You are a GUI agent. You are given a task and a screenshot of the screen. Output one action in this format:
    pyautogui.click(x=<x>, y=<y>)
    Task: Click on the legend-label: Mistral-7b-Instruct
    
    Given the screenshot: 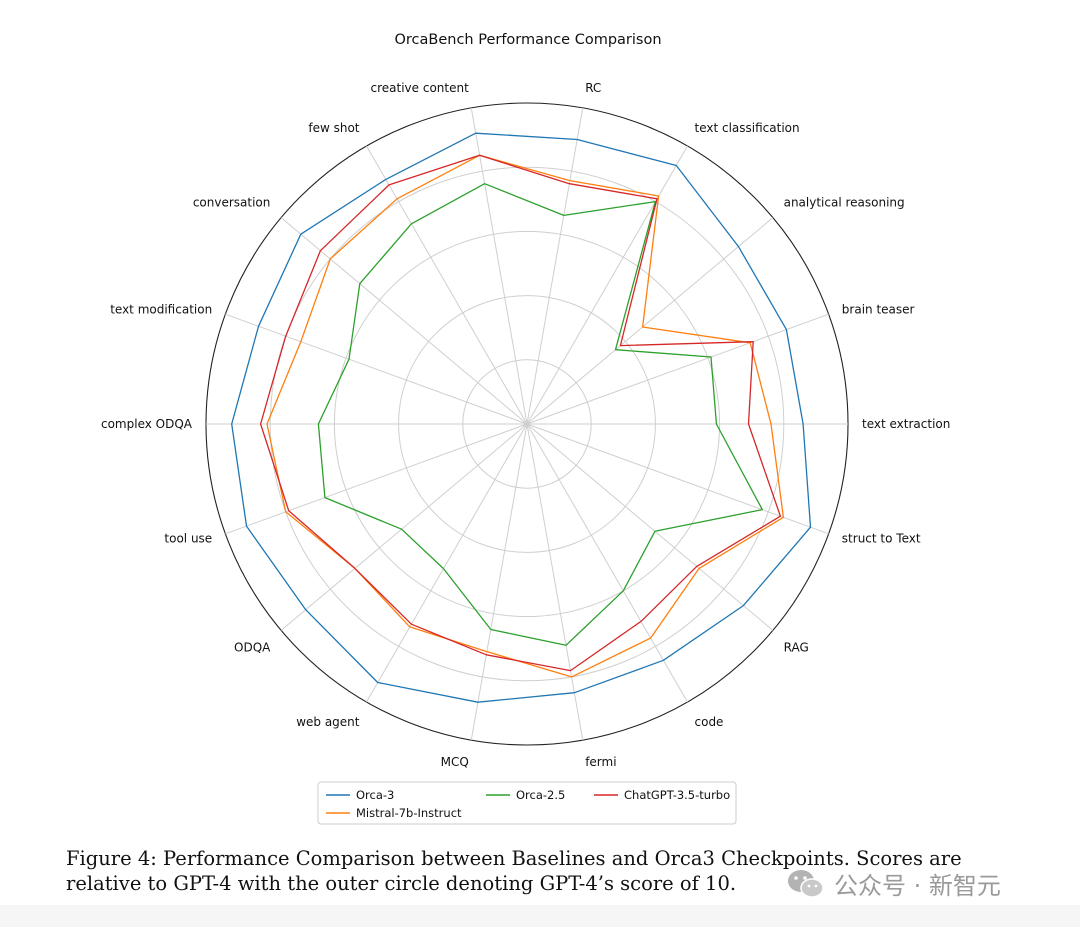 What is the action you would take?
    pyautogui.click(x=409, y=813)
    